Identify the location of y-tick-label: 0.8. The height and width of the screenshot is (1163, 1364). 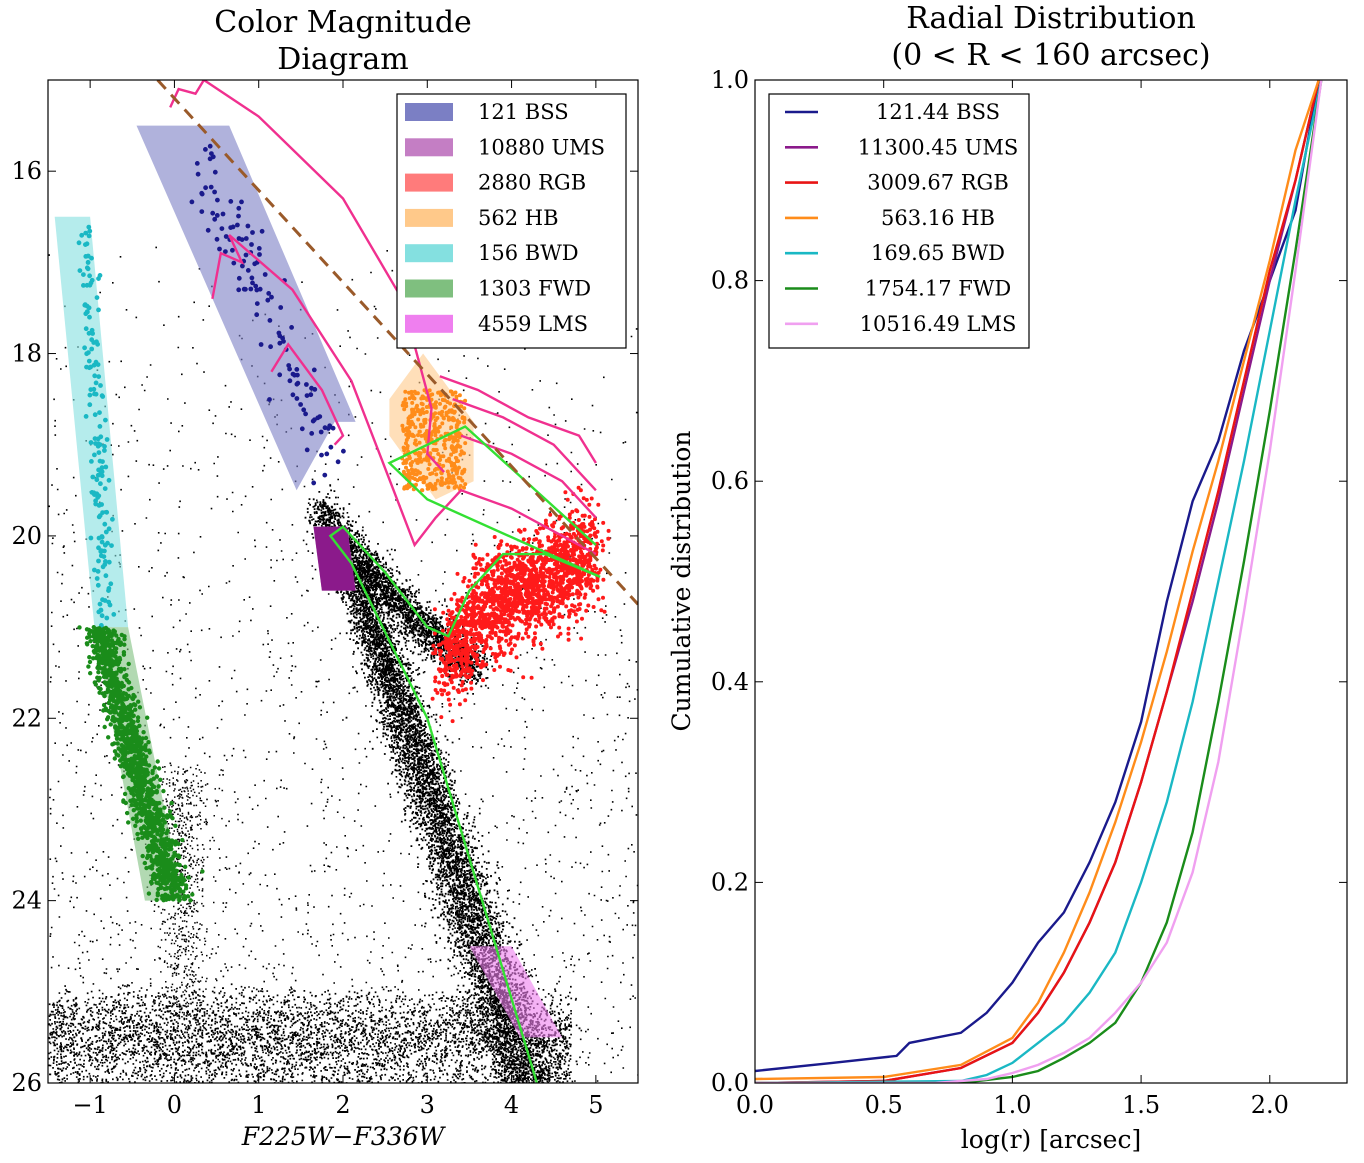
(730, 281).